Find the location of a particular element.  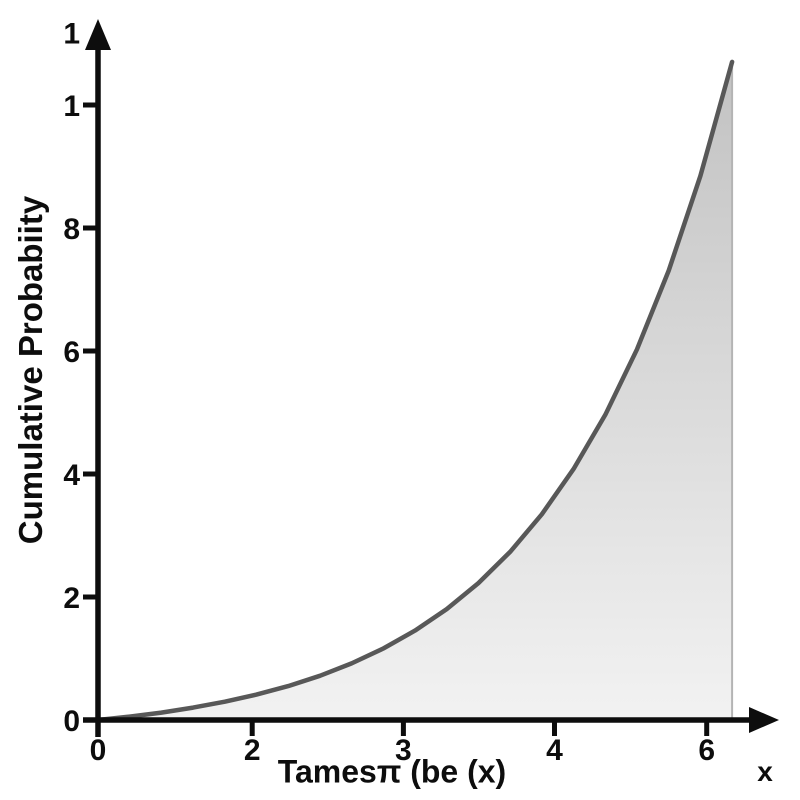

y-axis-arrowhead is located at coordinates (98, 34).